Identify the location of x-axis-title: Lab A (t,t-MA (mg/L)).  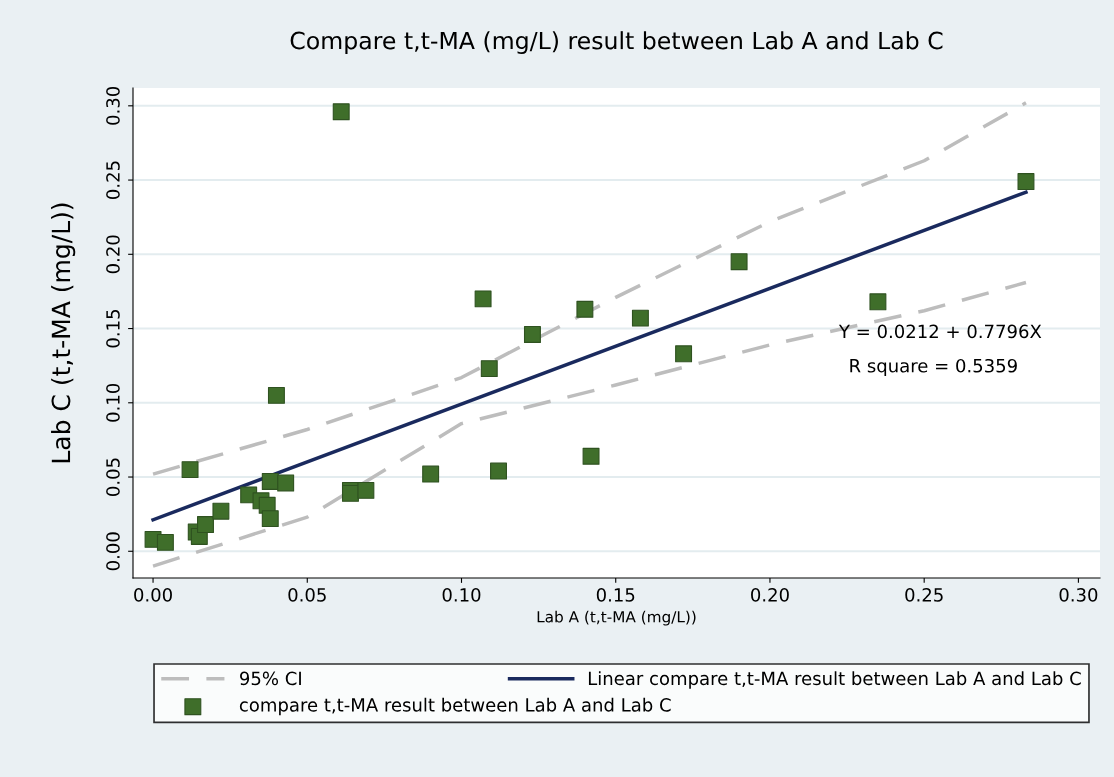
(616, 618).